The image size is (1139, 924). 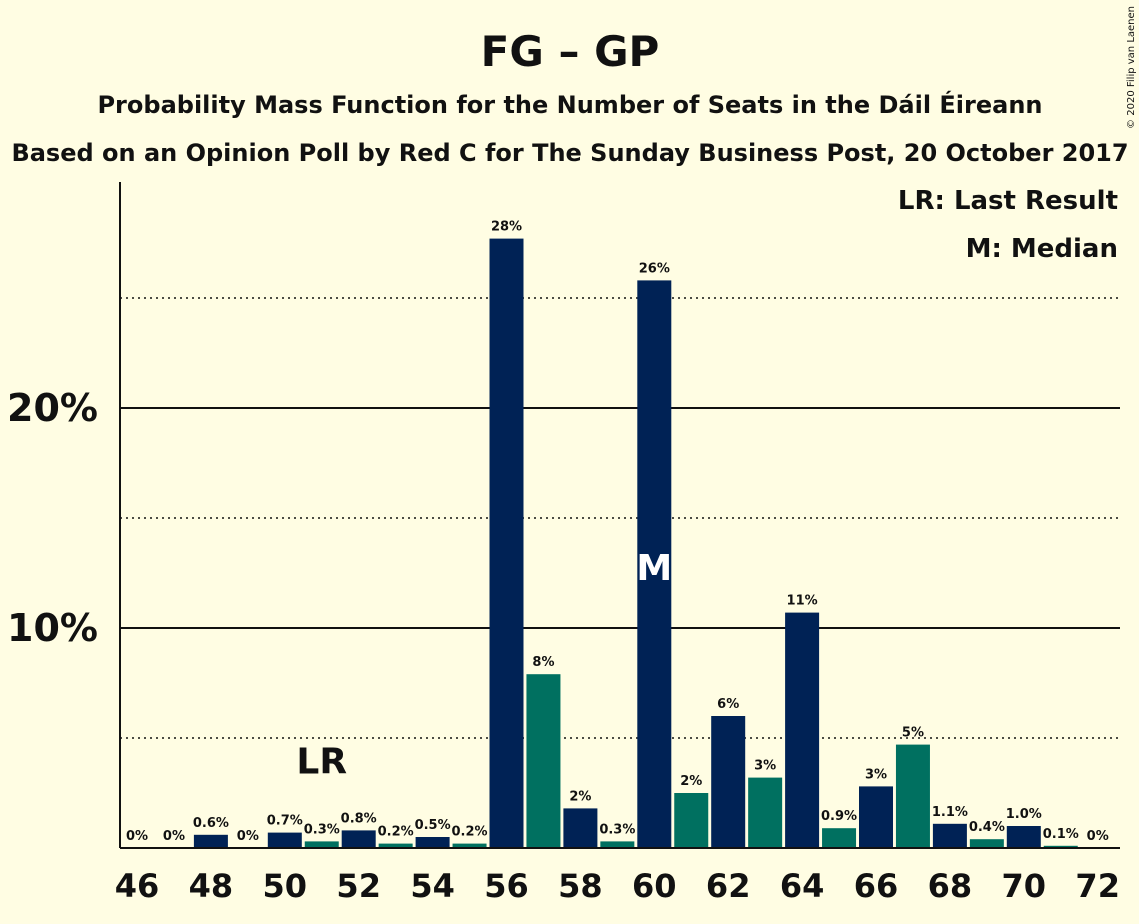 What do you see at coordinates (1024, 814) in the screenshot?
I see `data-label-seat-70: 1.0%` at bounding box center [1024, 814].